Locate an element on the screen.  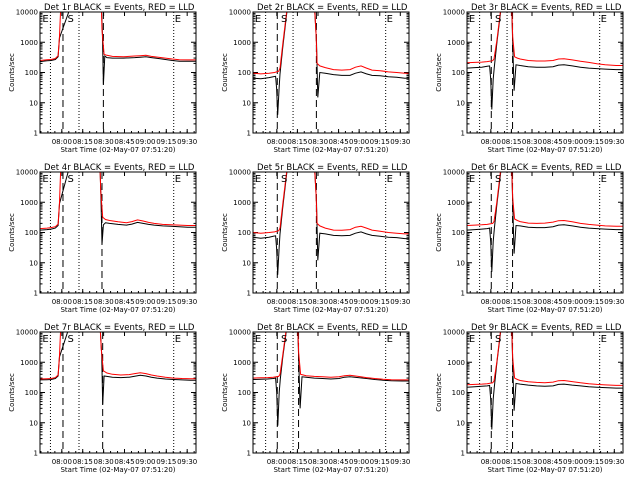
panel-title: Det 7r BLACK = Events, RED = LLD is located at coordinates (119, 328).